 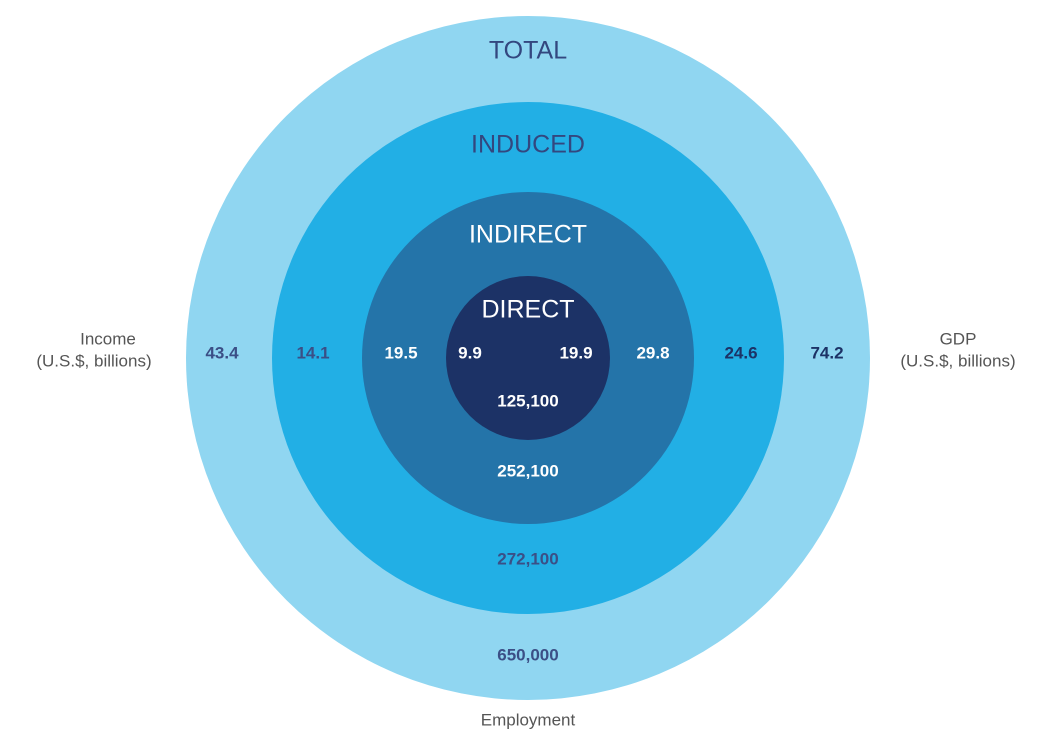 I want to click on ring-title: INDUCED, so click(x=528, y=145).